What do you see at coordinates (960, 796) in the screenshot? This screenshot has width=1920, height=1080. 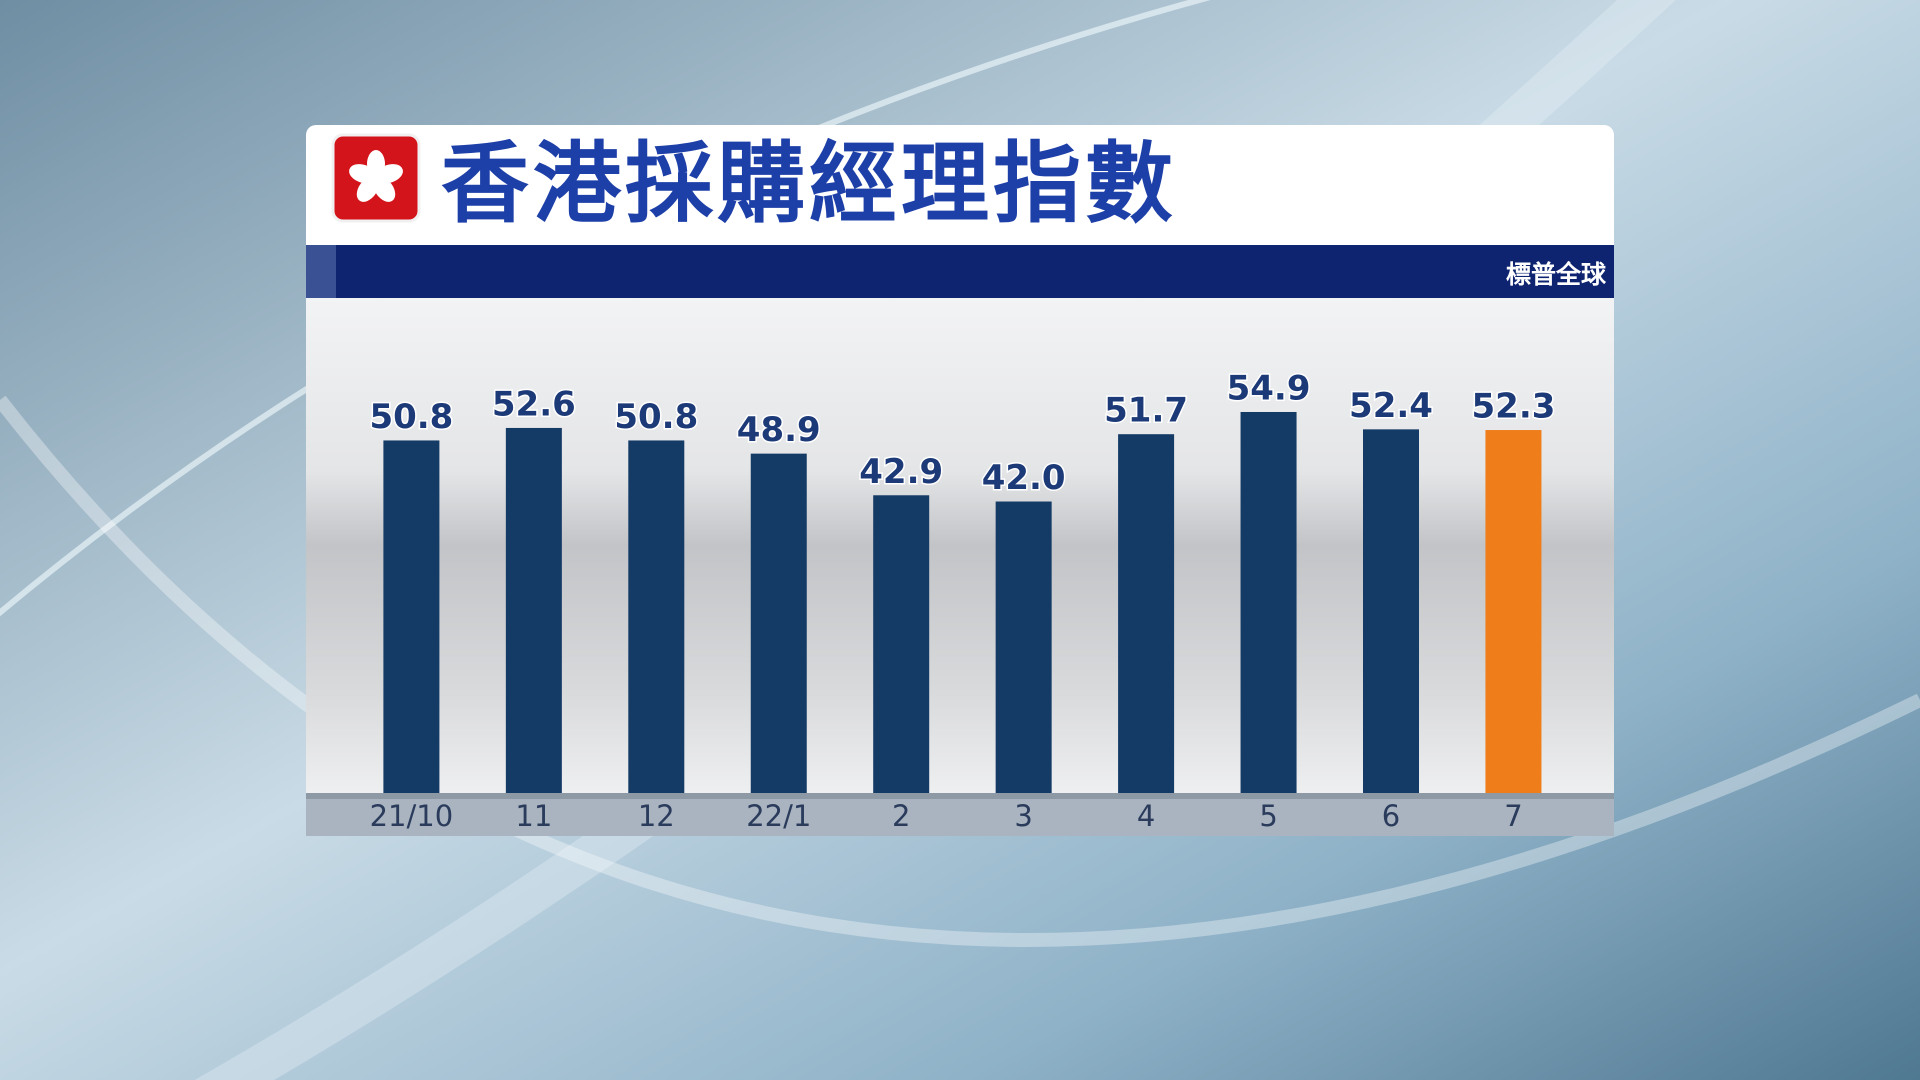 I see `axis-line` at bounding box center [960, 796].